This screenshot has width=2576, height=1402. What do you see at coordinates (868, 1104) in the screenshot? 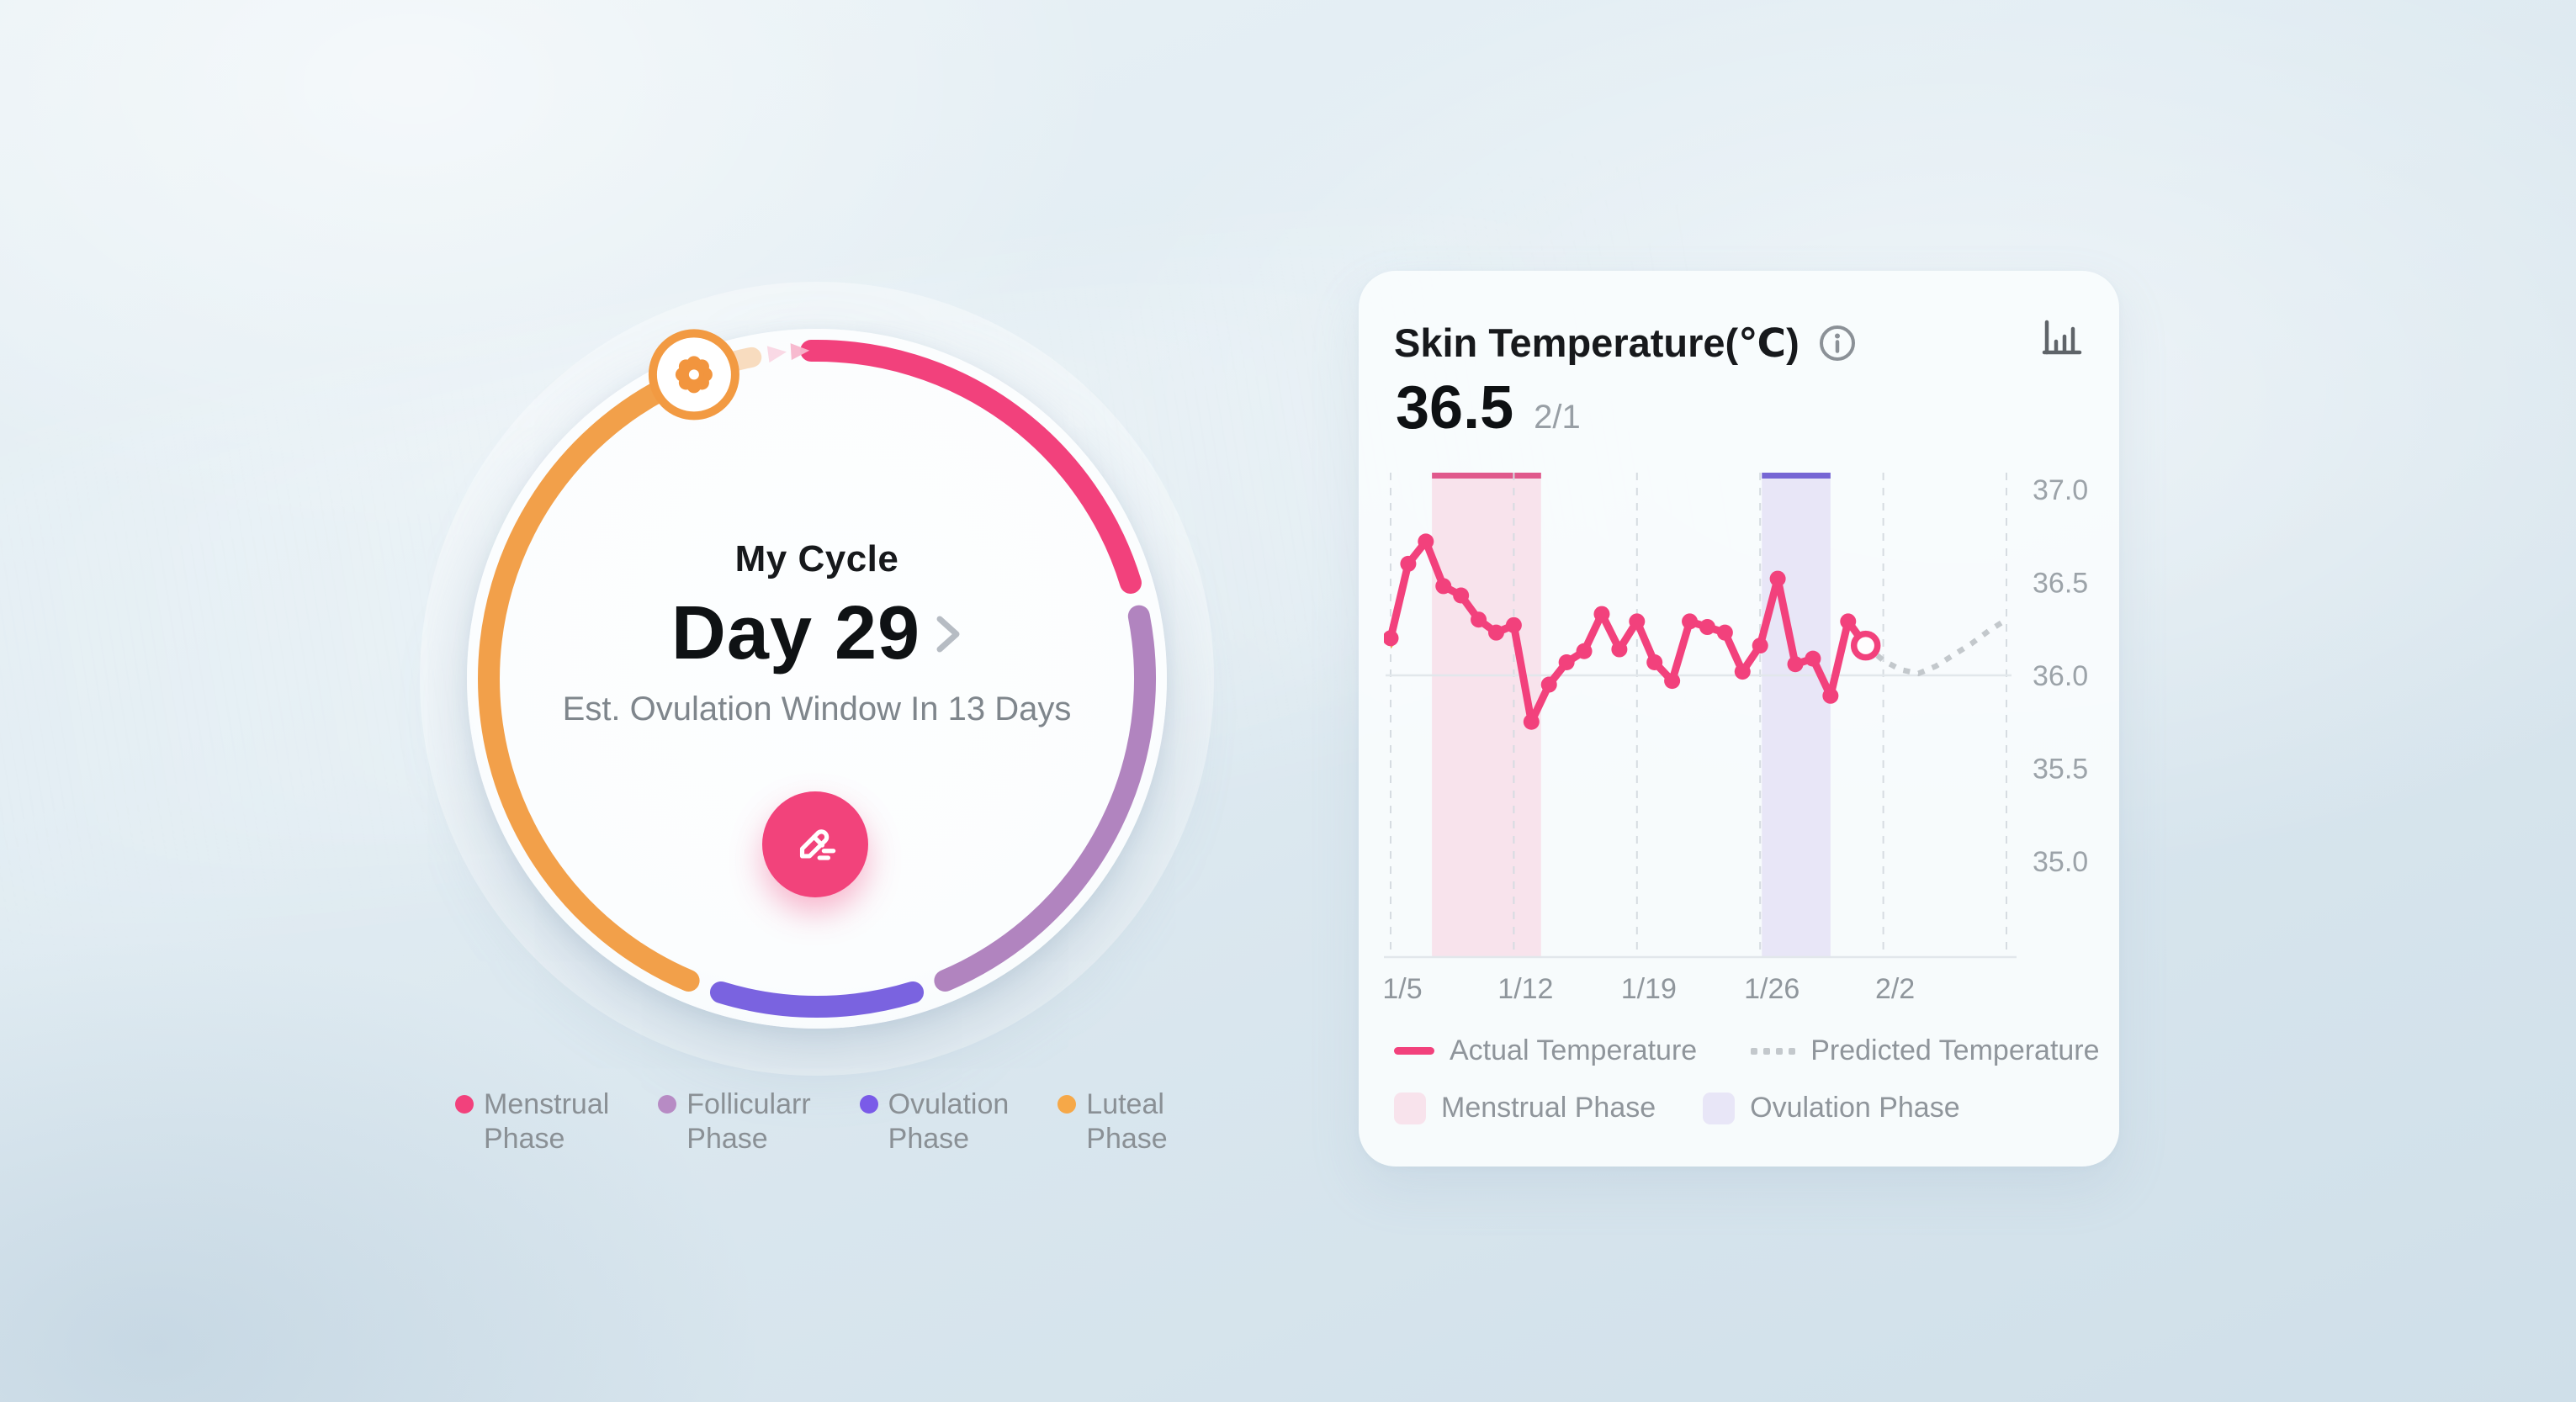
I see `ovulation-dot-icon` at bounding box center [868, 1104].